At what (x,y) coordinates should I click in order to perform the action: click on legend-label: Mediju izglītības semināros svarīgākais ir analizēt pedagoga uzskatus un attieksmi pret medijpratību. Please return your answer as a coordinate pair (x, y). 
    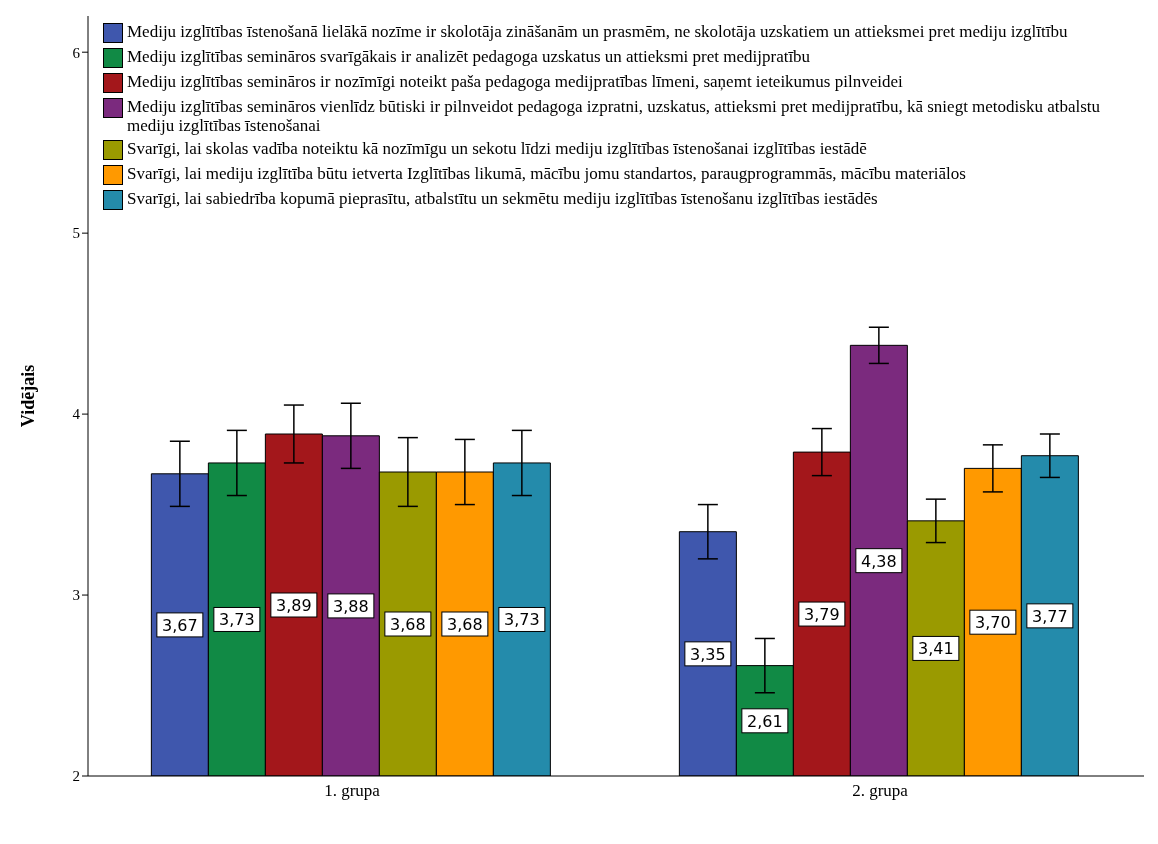
    Looking at the image, I should click on (469, 56).